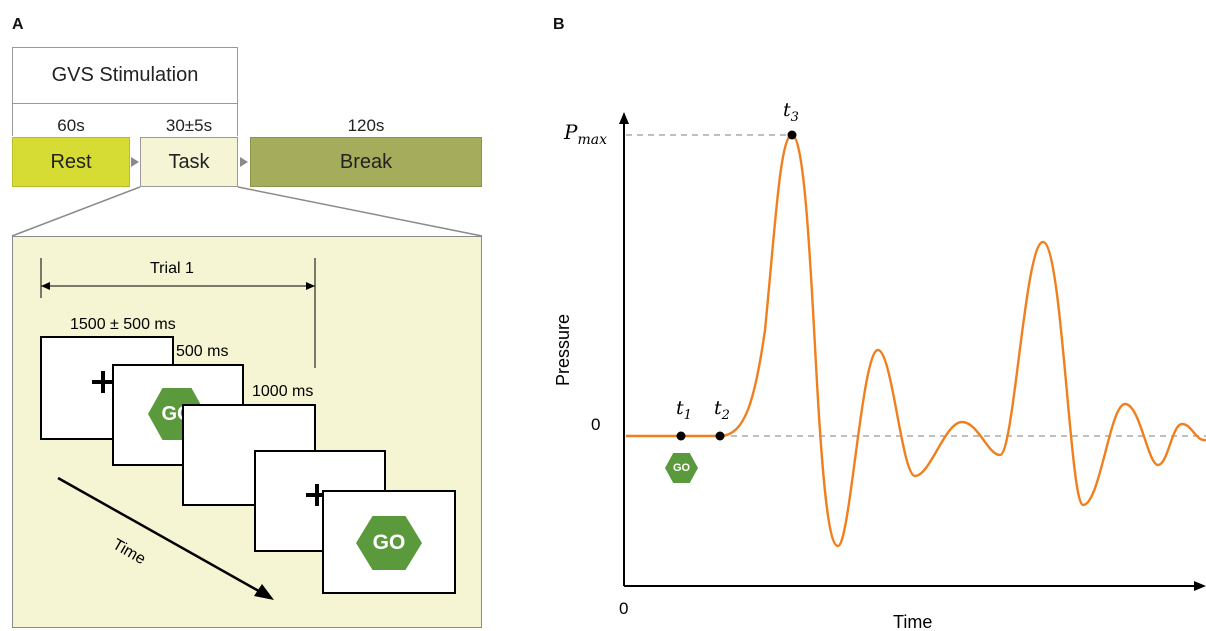 This screenshot has width=1206, height=631. I want to click on pmax-label: Pmax, so click(585, 134).